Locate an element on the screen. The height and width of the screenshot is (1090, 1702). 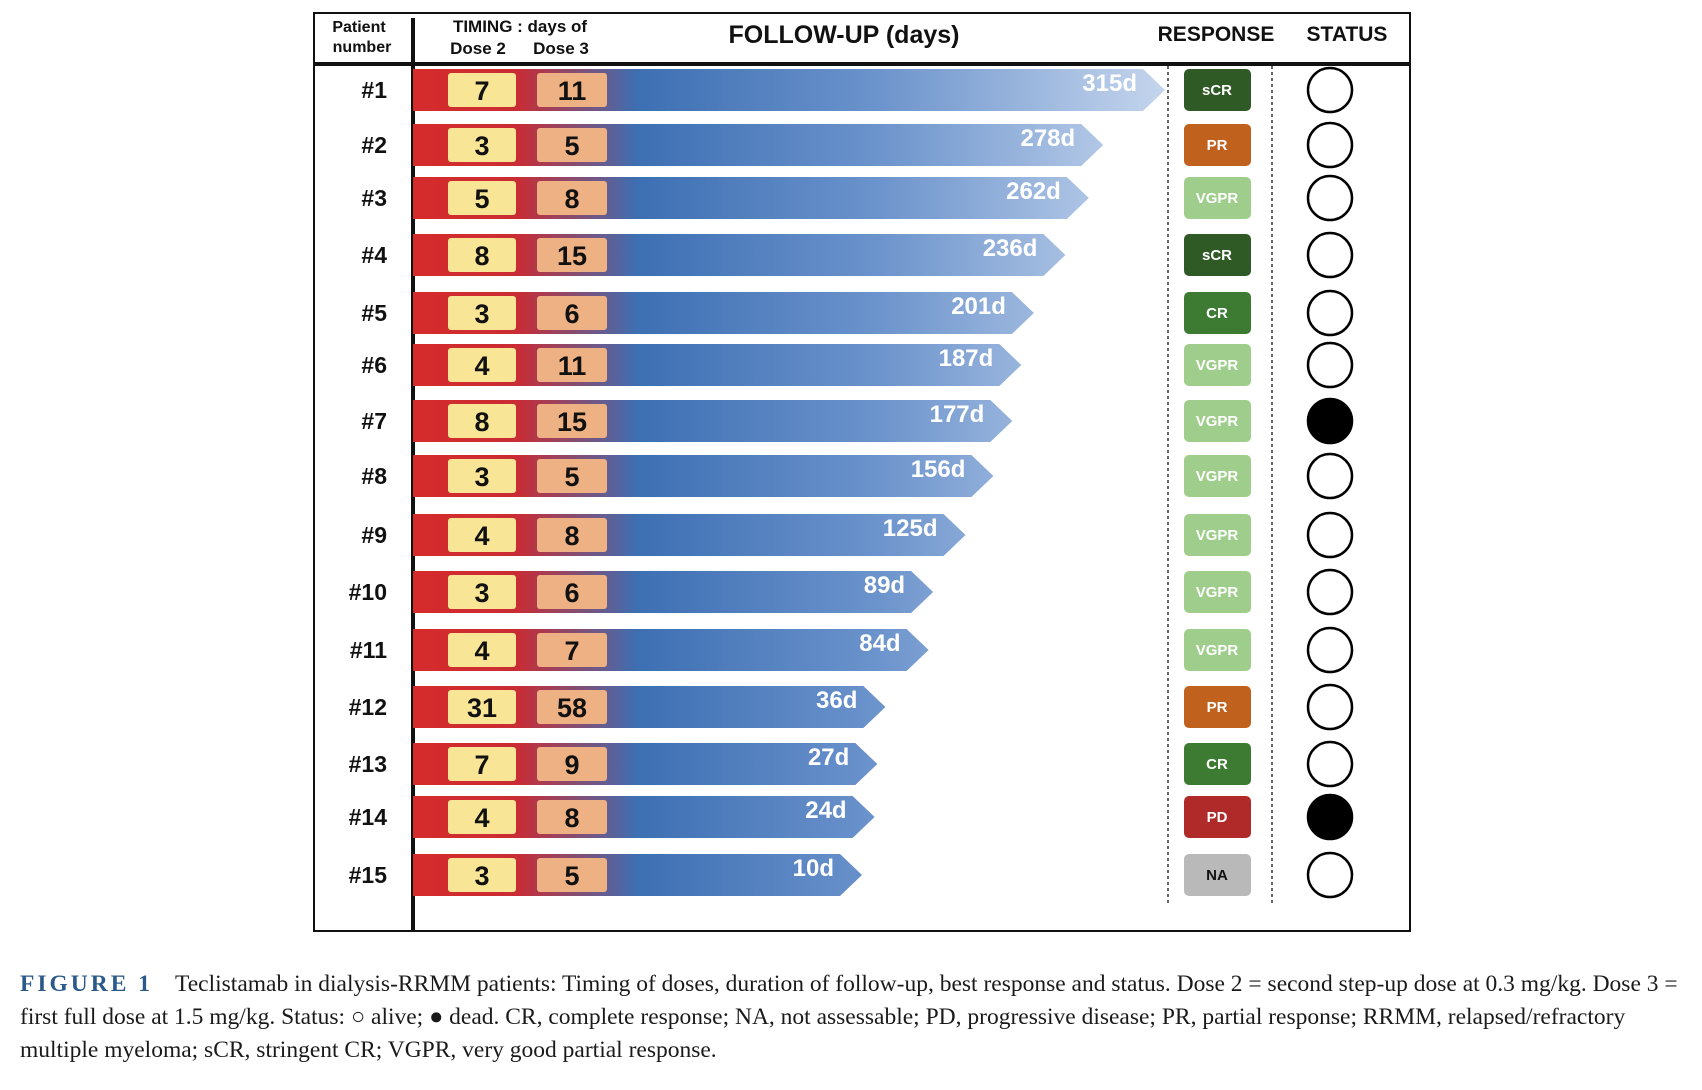
patient-number: #5 is located at coordinates (374, 313).